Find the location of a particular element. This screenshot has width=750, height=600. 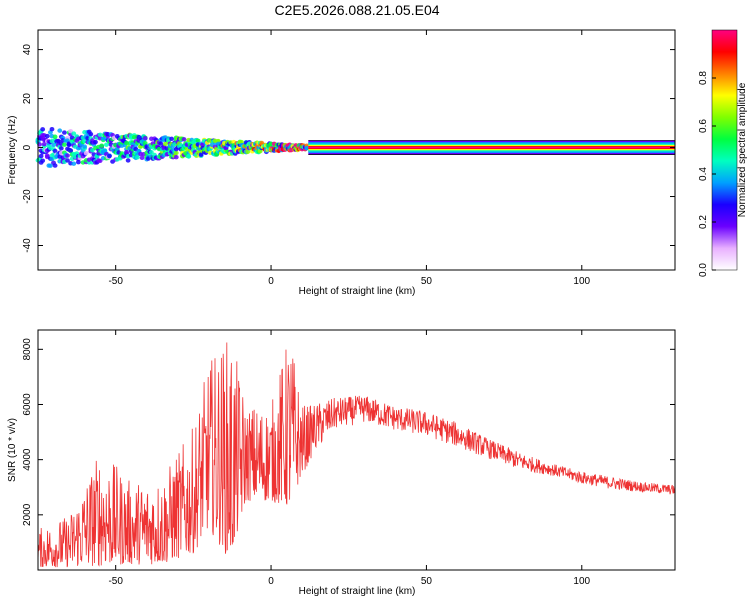

colorbar-gradient is located at coordinates (724, 150).